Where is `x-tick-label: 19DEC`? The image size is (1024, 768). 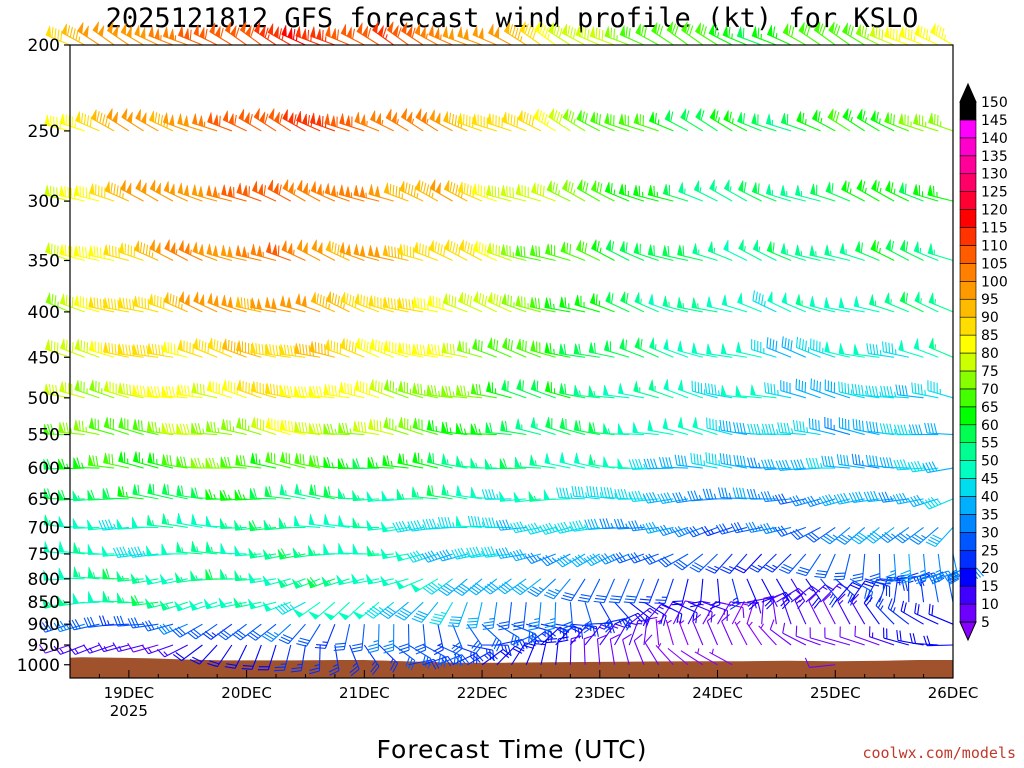 x-tick-label: 19DEC is located at coordinates (129, 693).